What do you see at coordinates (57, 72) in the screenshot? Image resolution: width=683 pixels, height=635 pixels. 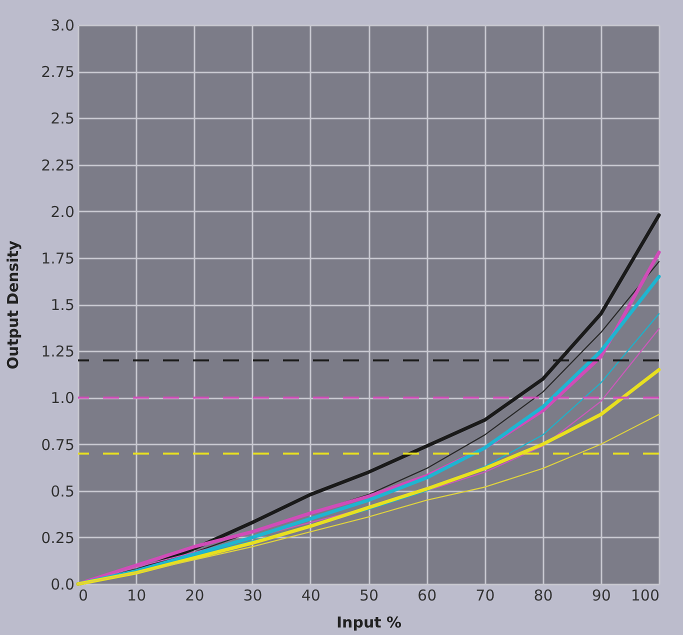 I see `y-tick-label: 2.75` at bounding box center [57, 72].